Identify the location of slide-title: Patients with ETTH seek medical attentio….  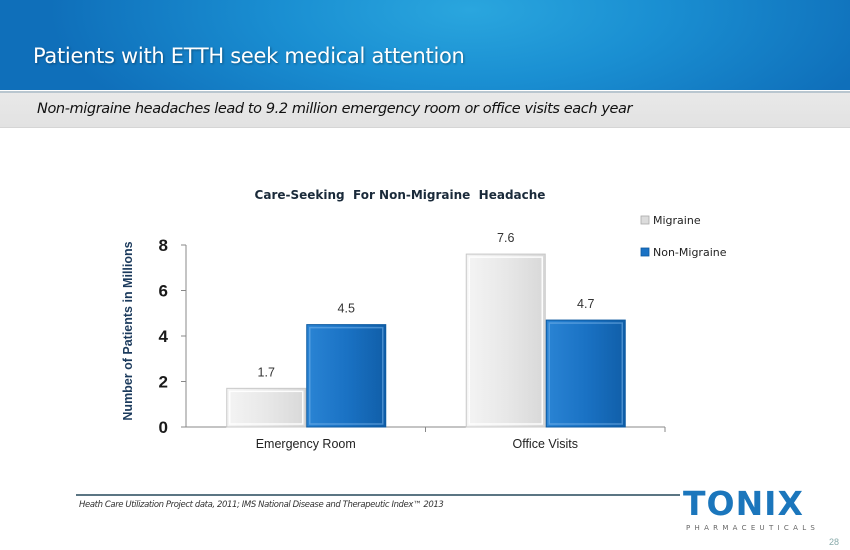
(249, 56).